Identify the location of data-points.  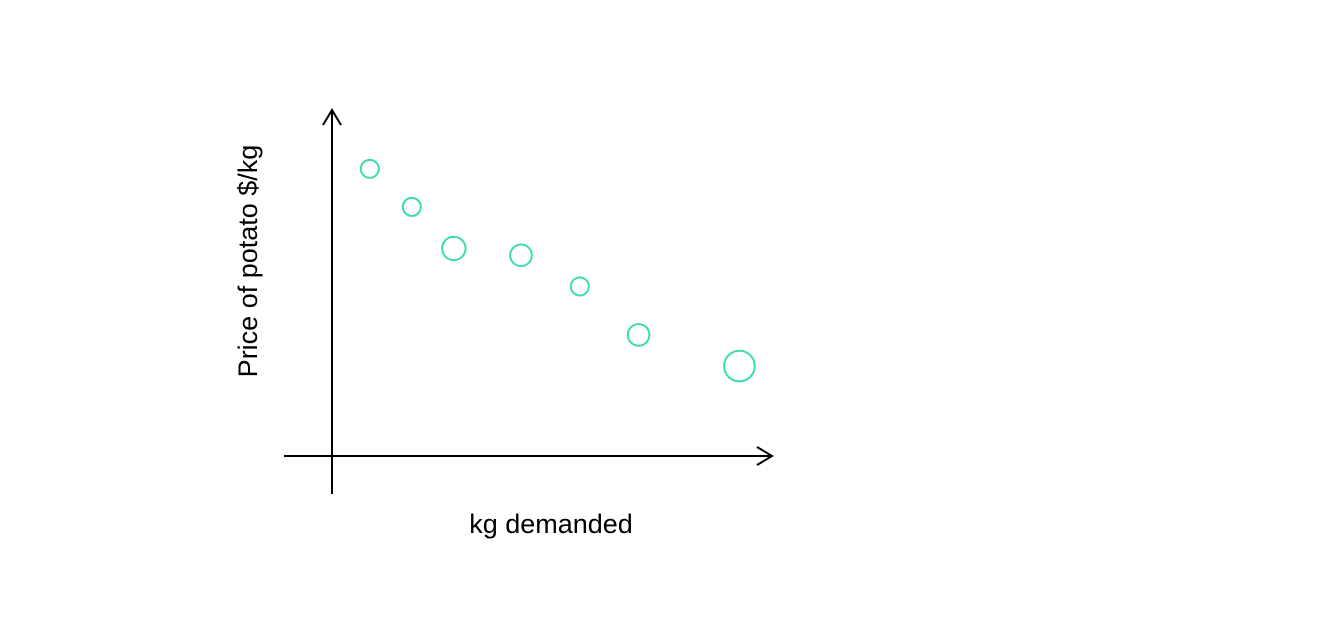
(557, 270).